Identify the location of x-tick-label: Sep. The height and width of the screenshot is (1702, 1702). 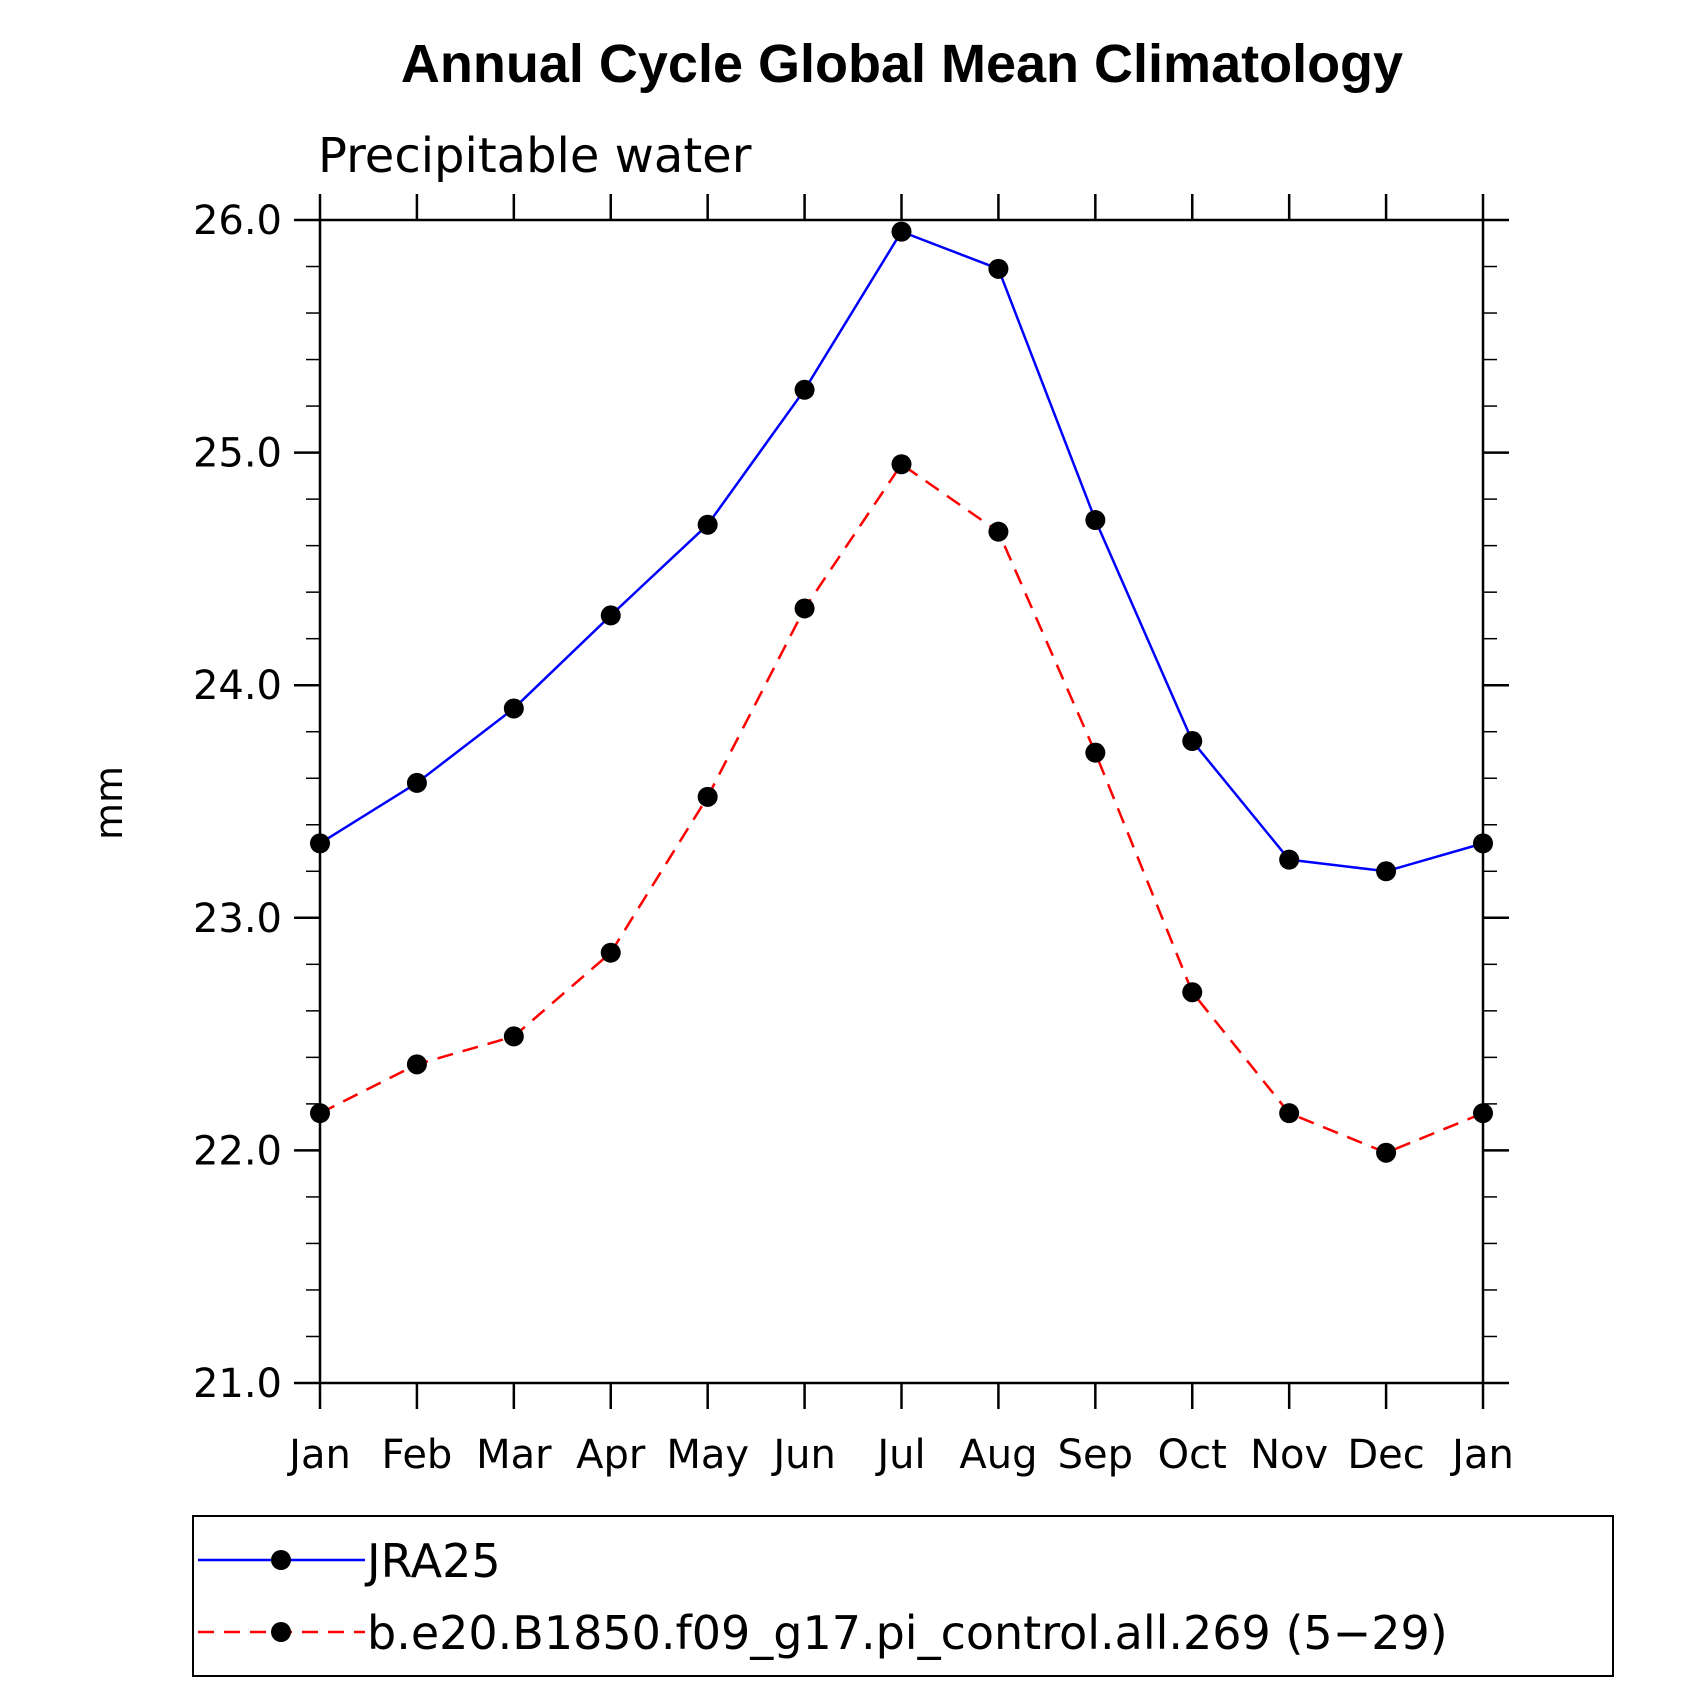
(1095, 1455).